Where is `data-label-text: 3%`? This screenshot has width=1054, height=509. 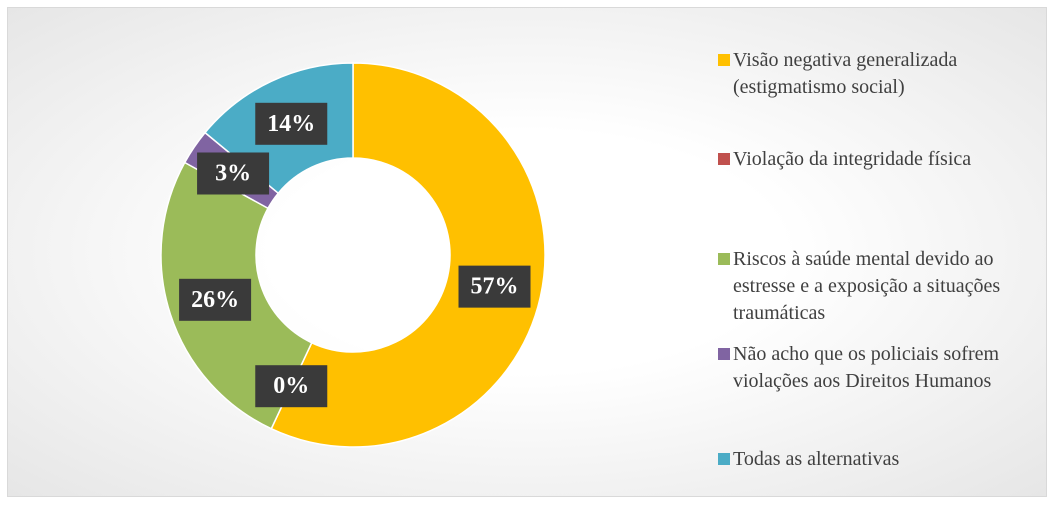 data-label-text: 3% is located at coordinates (233, 173).